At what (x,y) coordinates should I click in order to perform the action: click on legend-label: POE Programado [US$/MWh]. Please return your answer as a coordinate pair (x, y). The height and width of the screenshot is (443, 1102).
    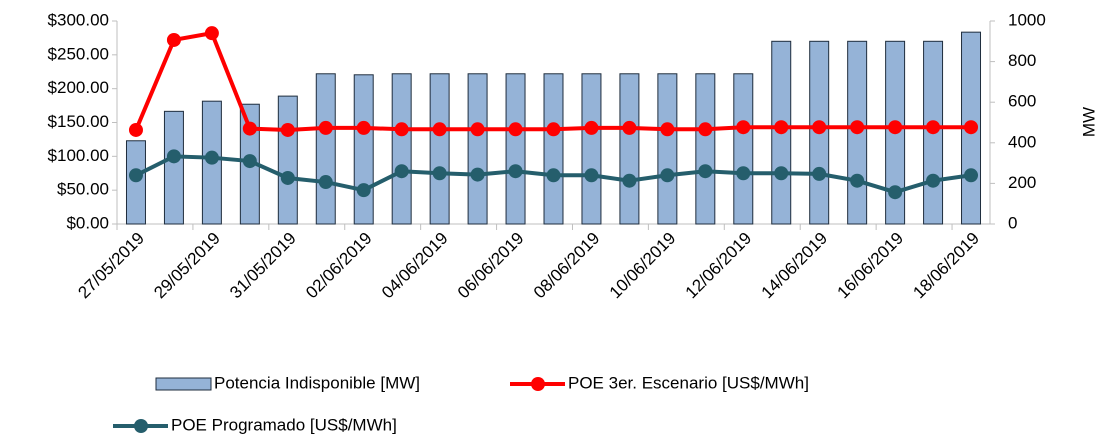
    Looking at the image, I should click on (284, 424).